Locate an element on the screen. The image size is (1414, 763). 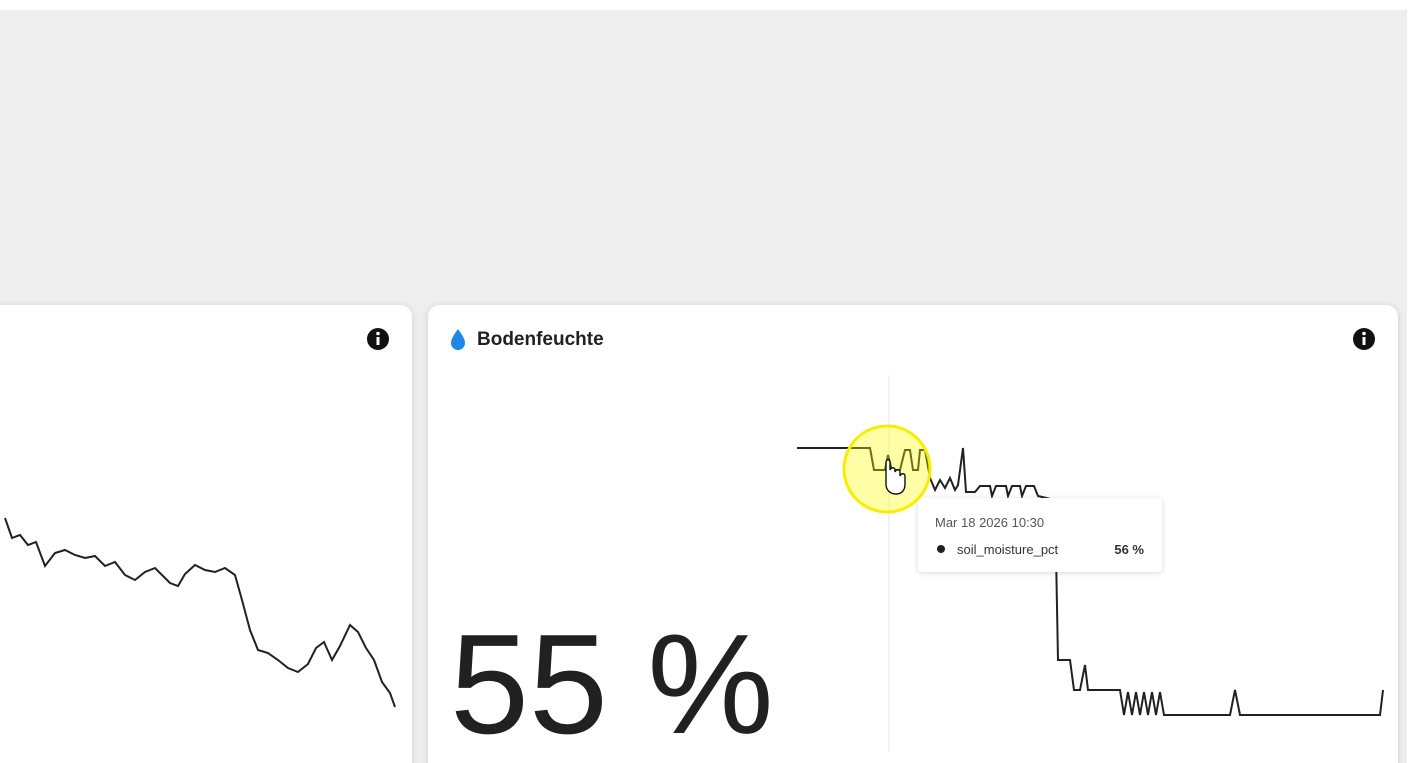
right-strip is located at coordinates (1410, 381).